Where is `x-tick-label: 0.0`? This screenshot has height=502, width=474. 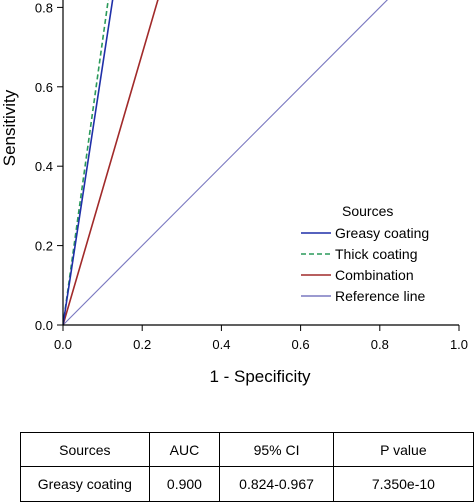 x-tick-label: 0.0 is located at coordinates (63, 344).